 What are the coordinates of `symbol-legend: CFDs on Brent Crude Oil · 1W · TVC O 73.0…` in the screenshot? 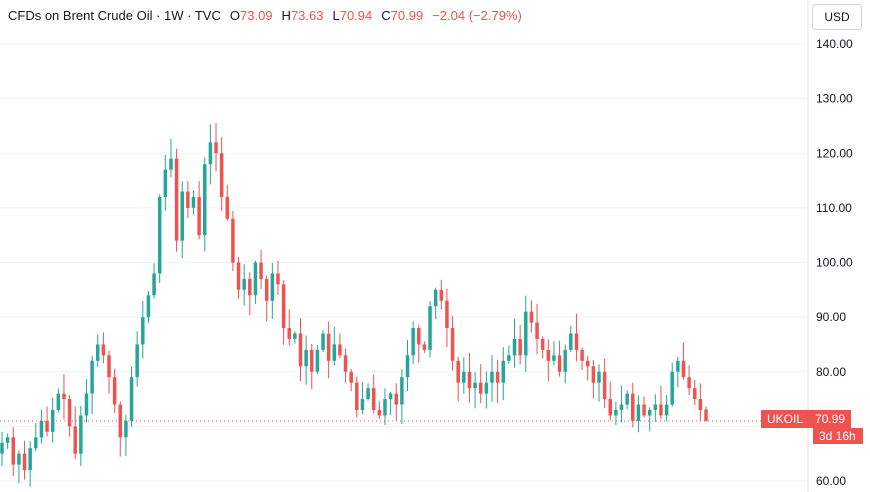 It's located at (265, 15).